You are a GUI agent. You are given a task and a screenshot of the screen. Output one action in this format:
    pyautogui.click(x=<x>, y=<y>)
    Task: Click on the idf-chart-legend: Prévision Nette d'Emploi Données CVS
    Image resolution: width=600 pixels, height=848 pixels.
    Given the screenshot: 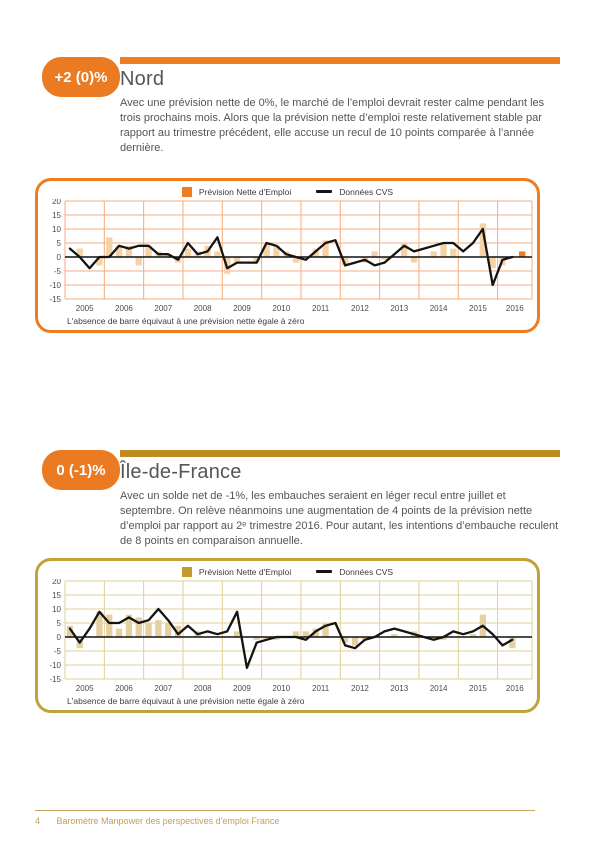 What is the action you would take?
    pyautogui.click(x=287, y=571)
    